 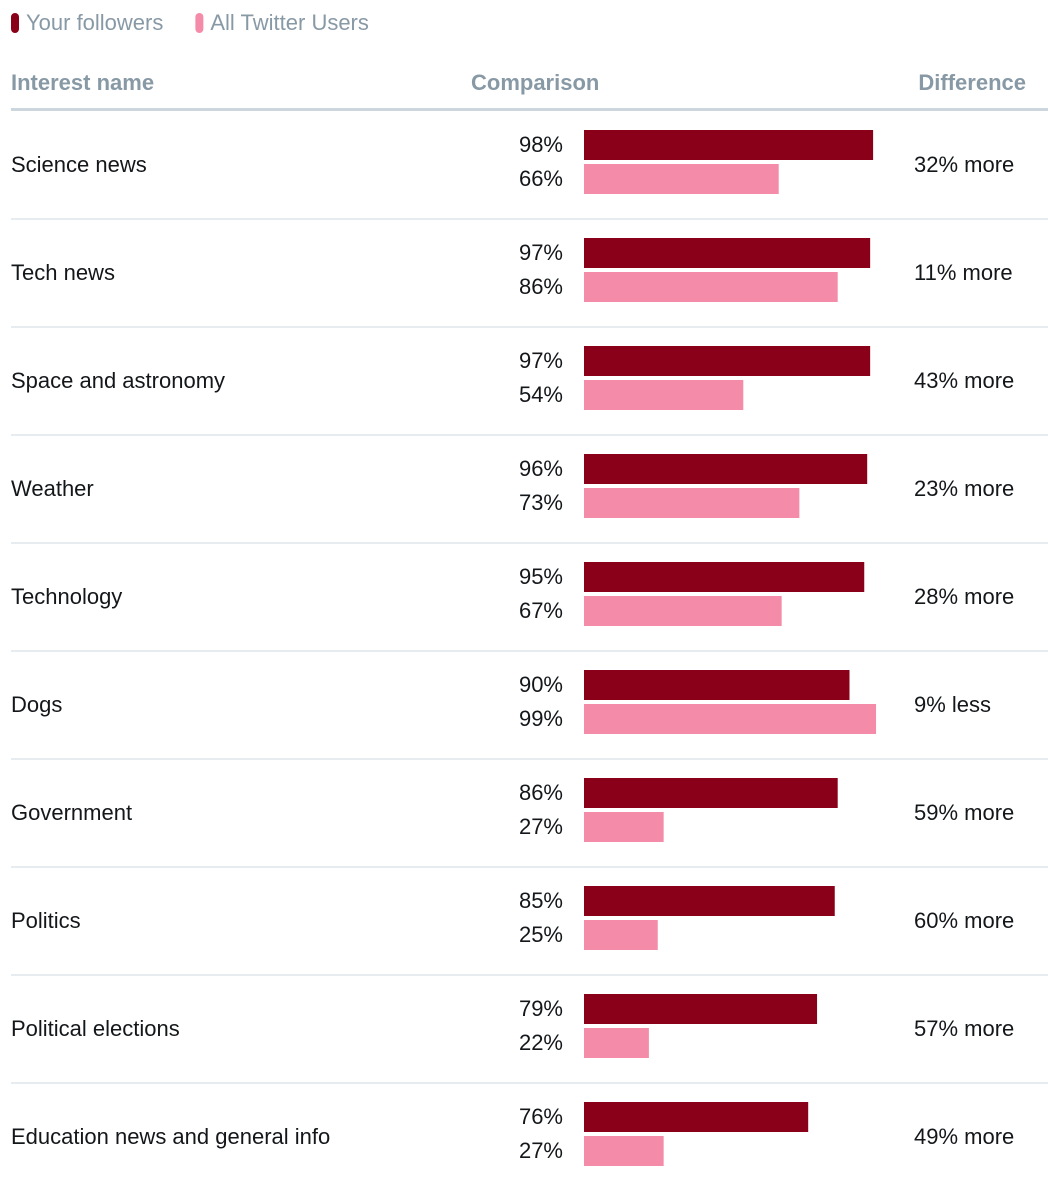 What do you see at coordinates (952, 704) in the screenshot?
I see `difference: 9% less` at bounding box center [952, 704].